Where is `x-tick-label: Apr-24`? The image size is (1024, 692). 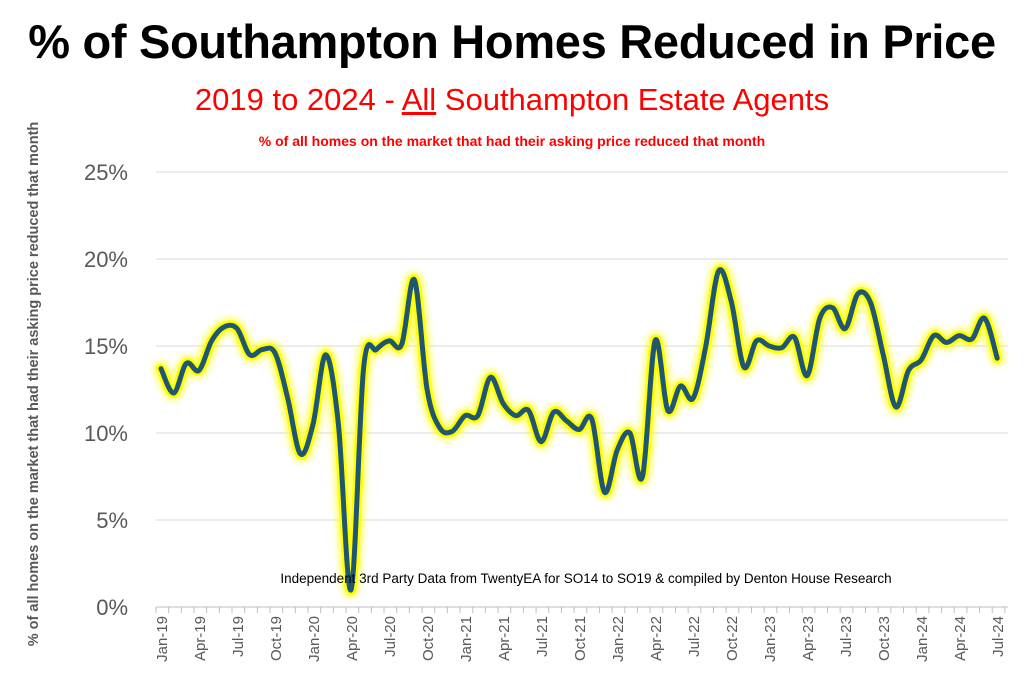
x-tick-label: Apr-24 is located at coordinates (960, 638).